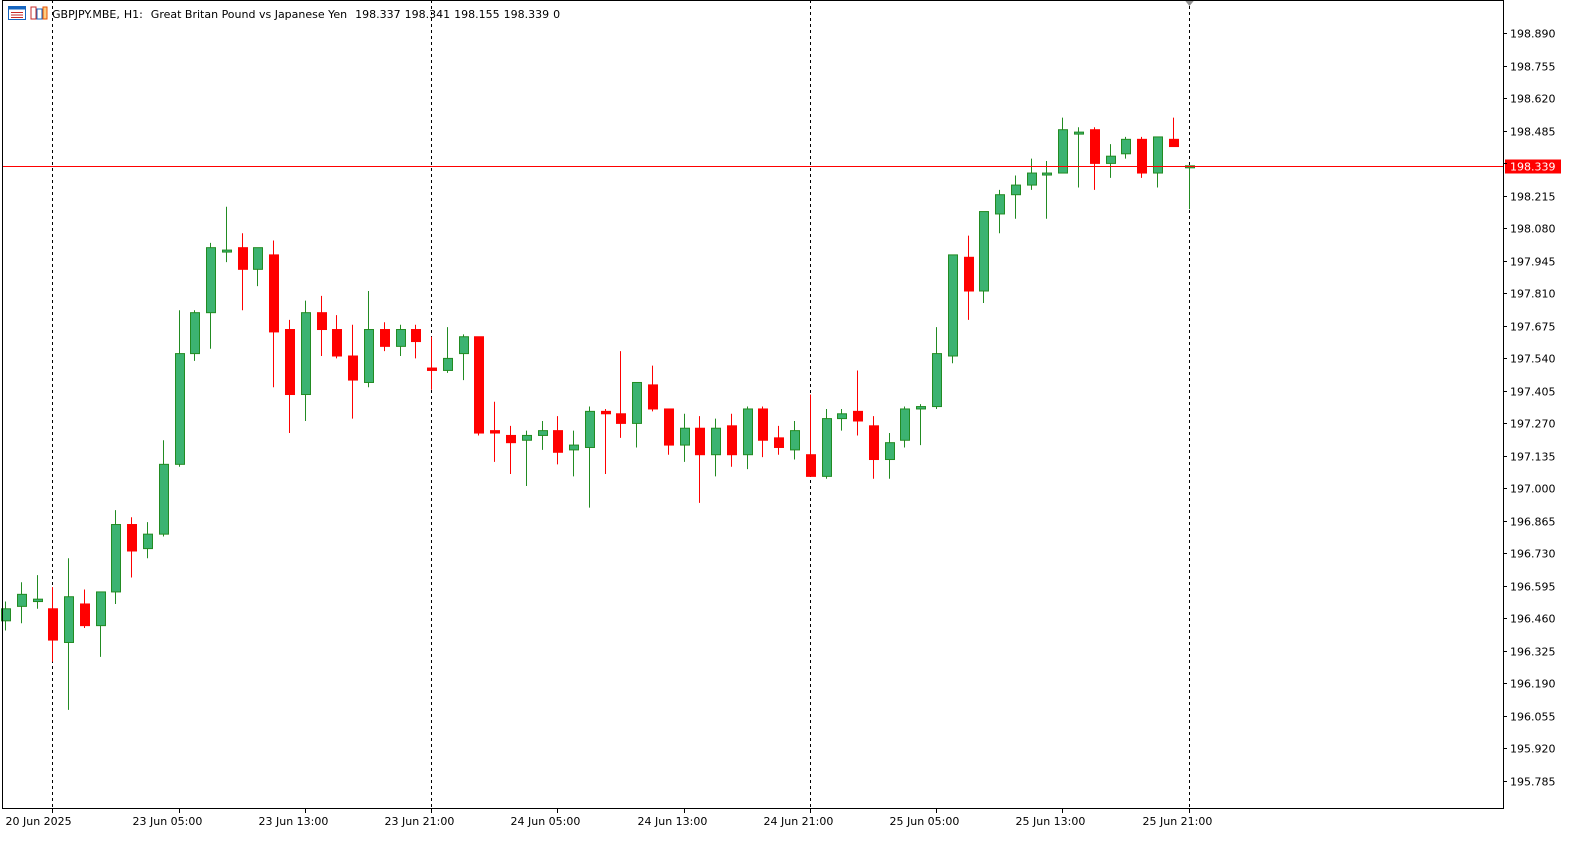 Image resolution: width=1589 pixels, height=841 pixels. I want to click on y-tick-label: 198.215, so click(1533, 197).